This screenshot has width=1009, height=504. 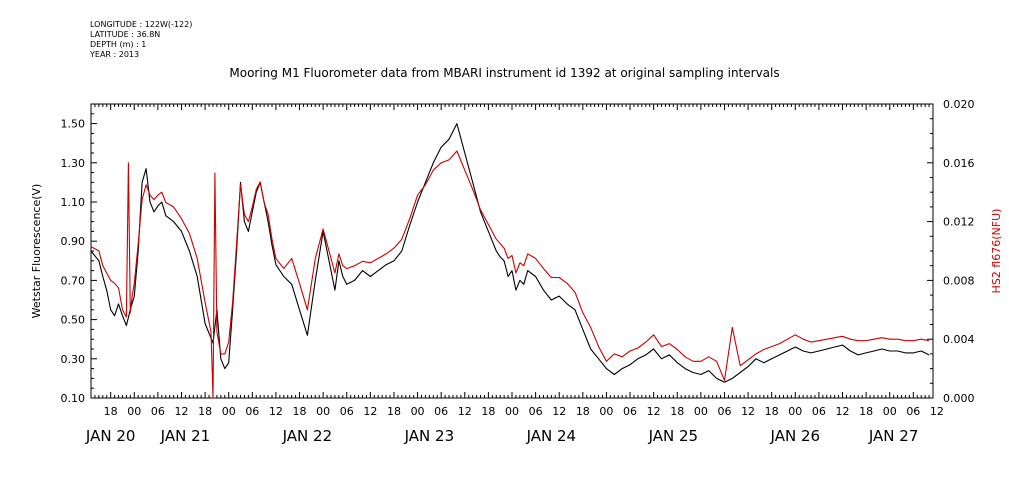 I want to click on x-day-label: JAN 27, so click(x=893, y=436).